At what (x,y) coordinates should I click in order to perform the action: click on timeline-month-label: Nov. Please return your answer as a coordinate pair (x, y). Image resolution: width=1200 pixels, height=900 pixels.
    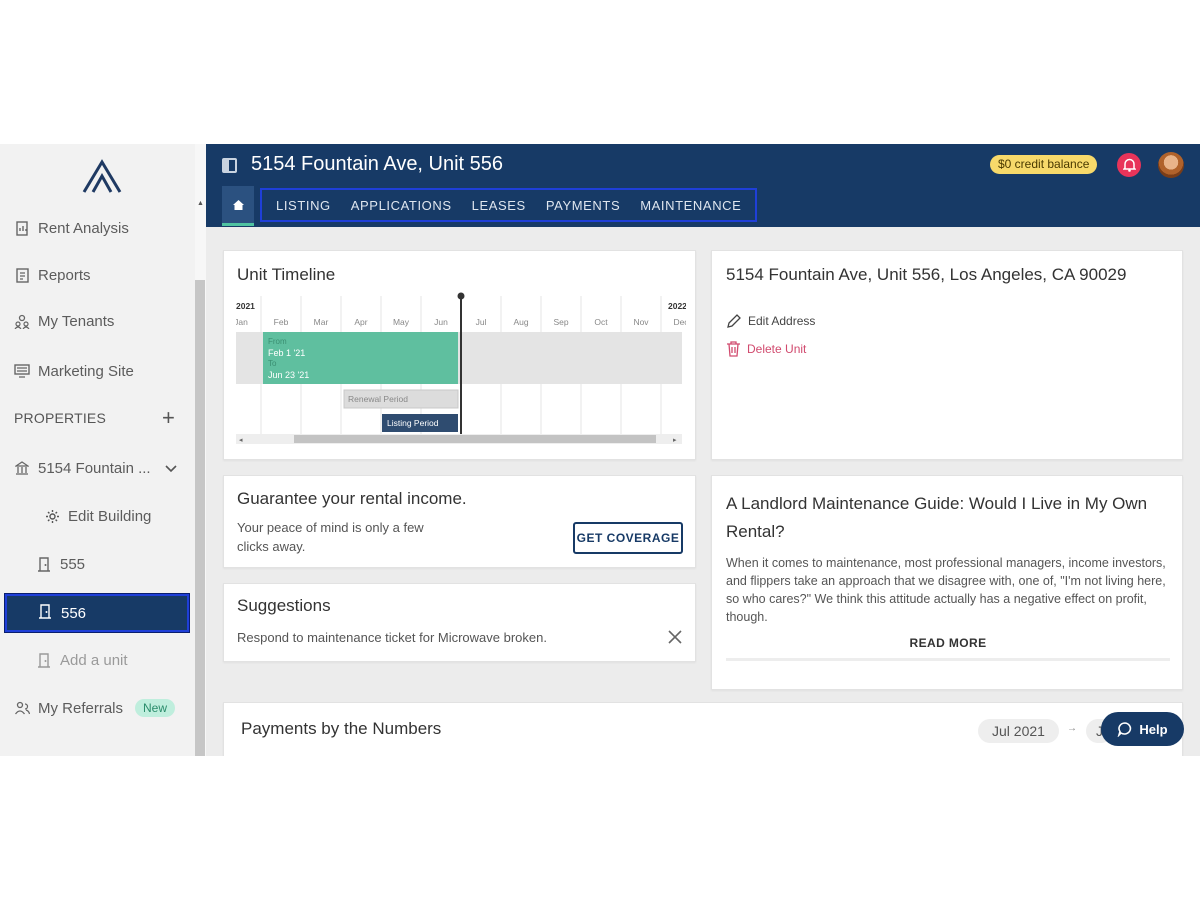
    Looking at the image, I should click on (641, 322).